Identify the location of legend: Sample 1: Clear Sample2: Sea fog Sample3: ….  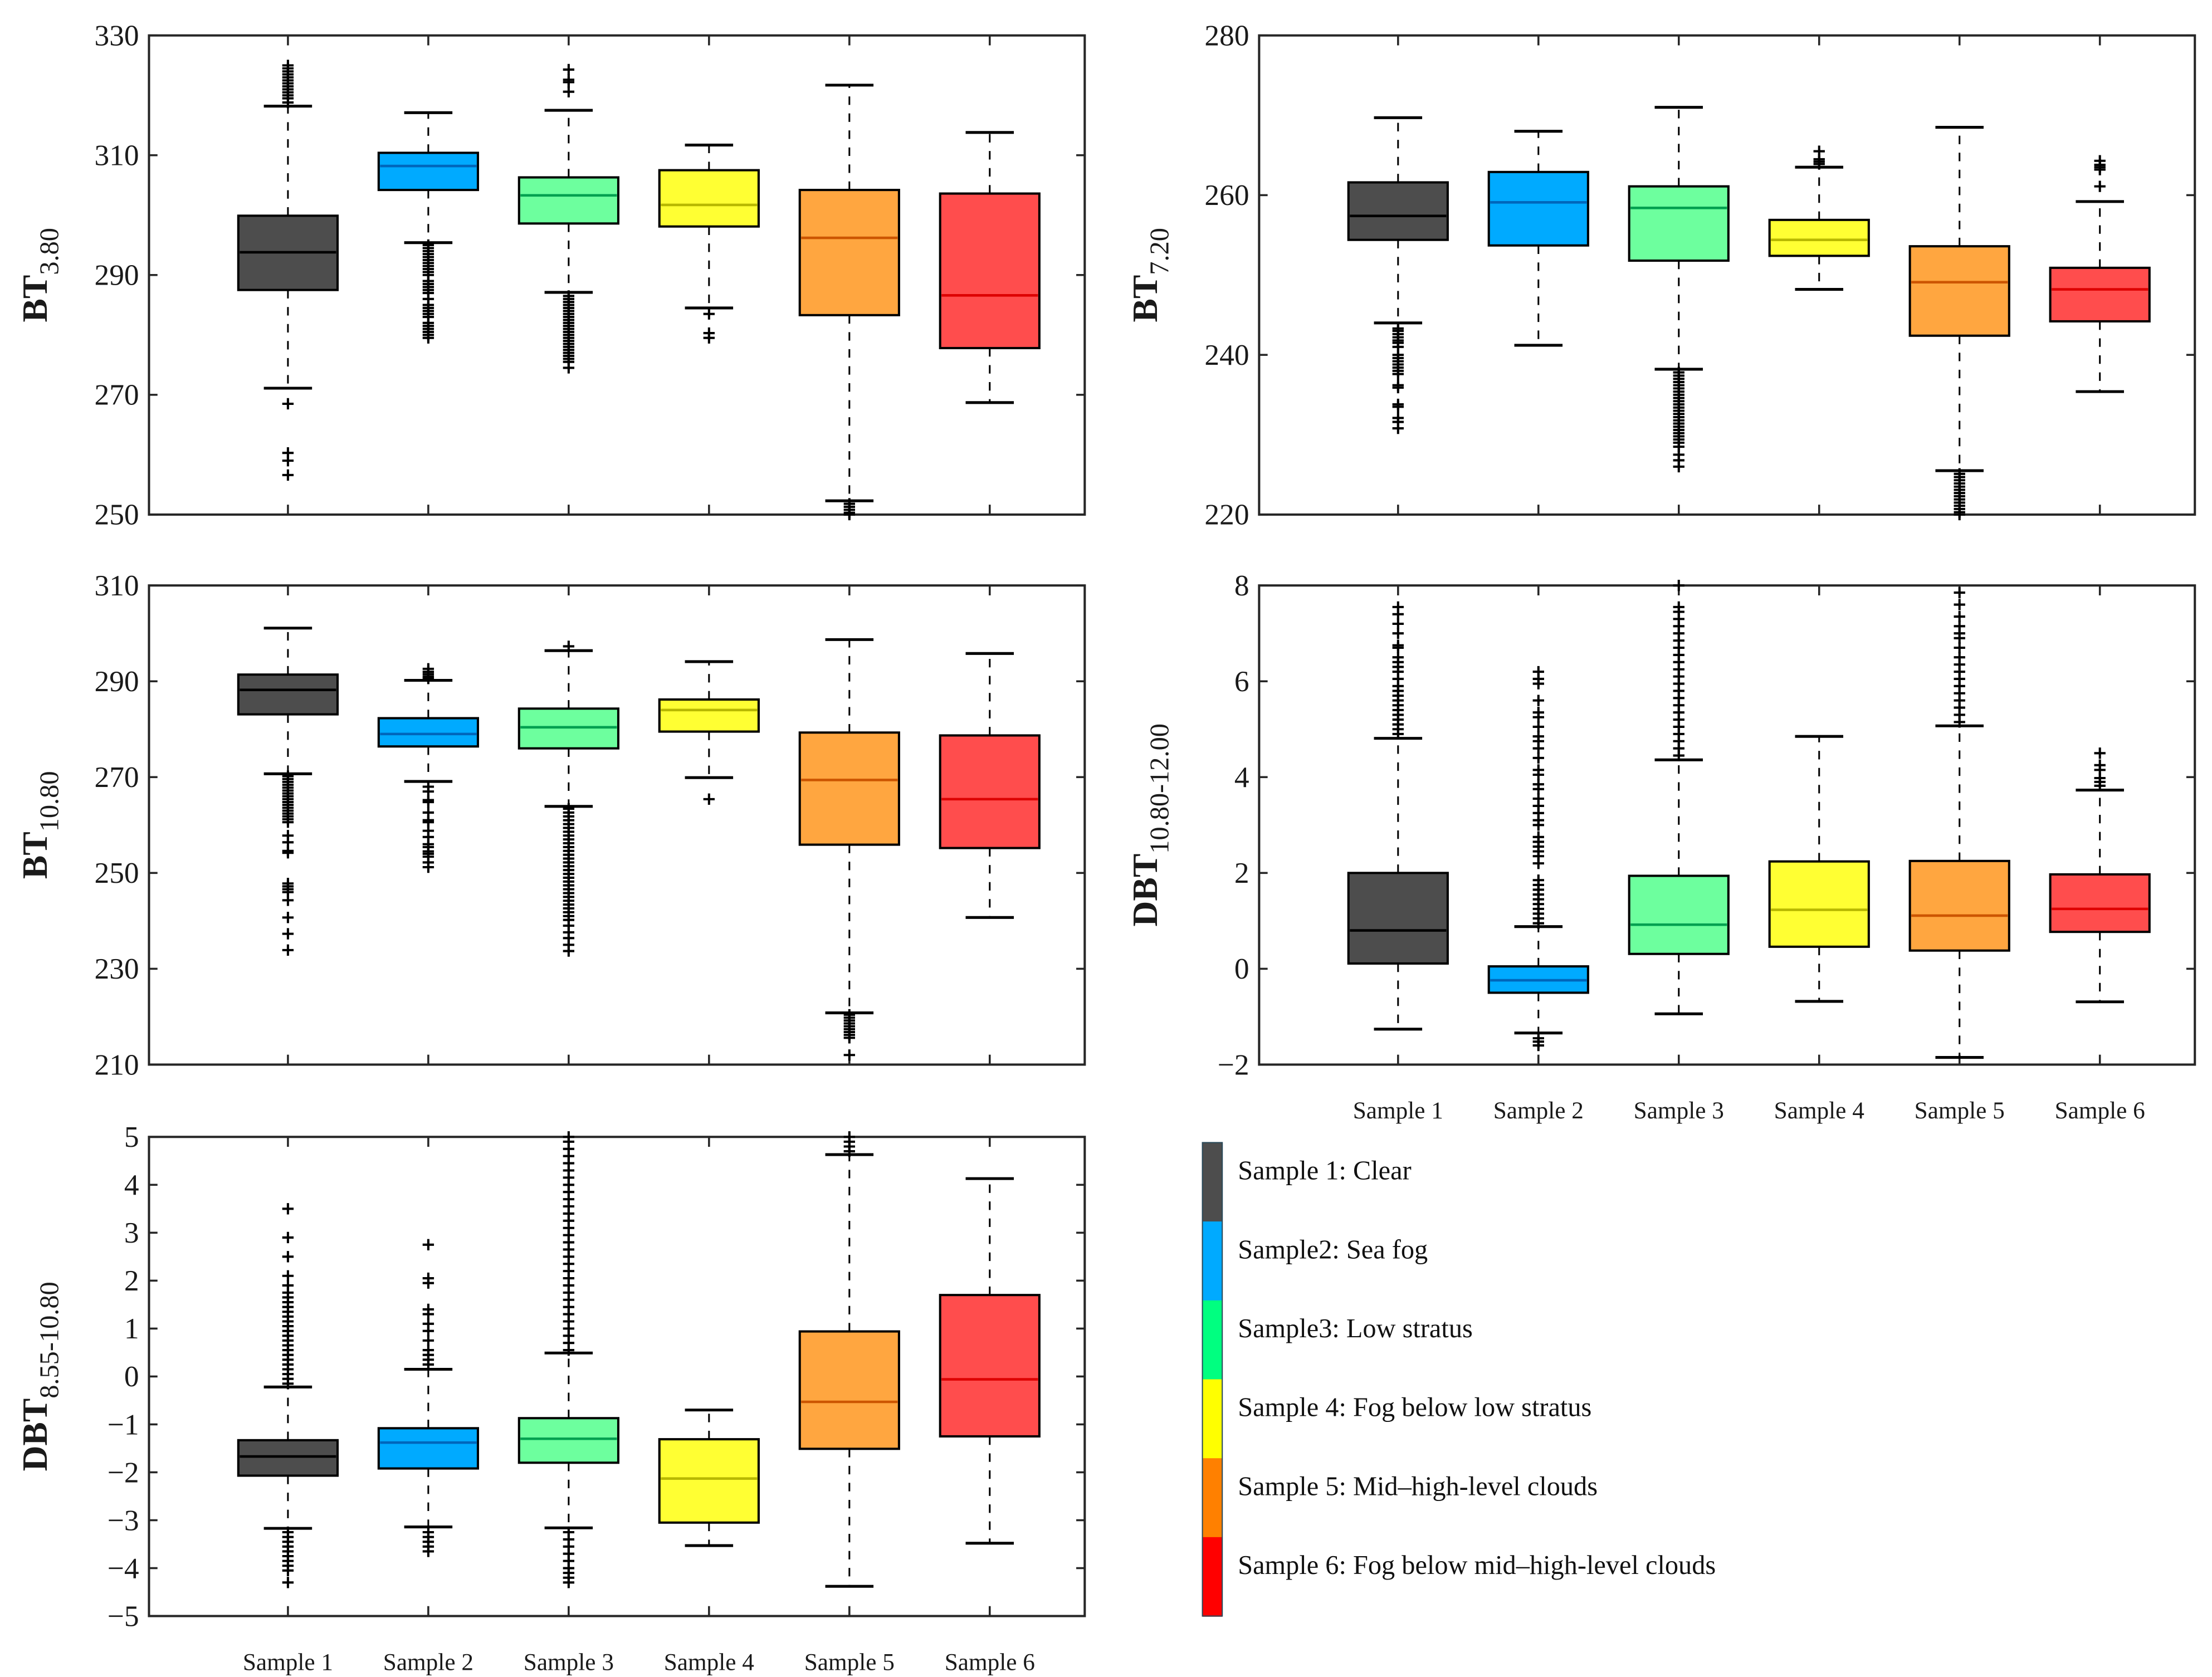
(1459, 1379).